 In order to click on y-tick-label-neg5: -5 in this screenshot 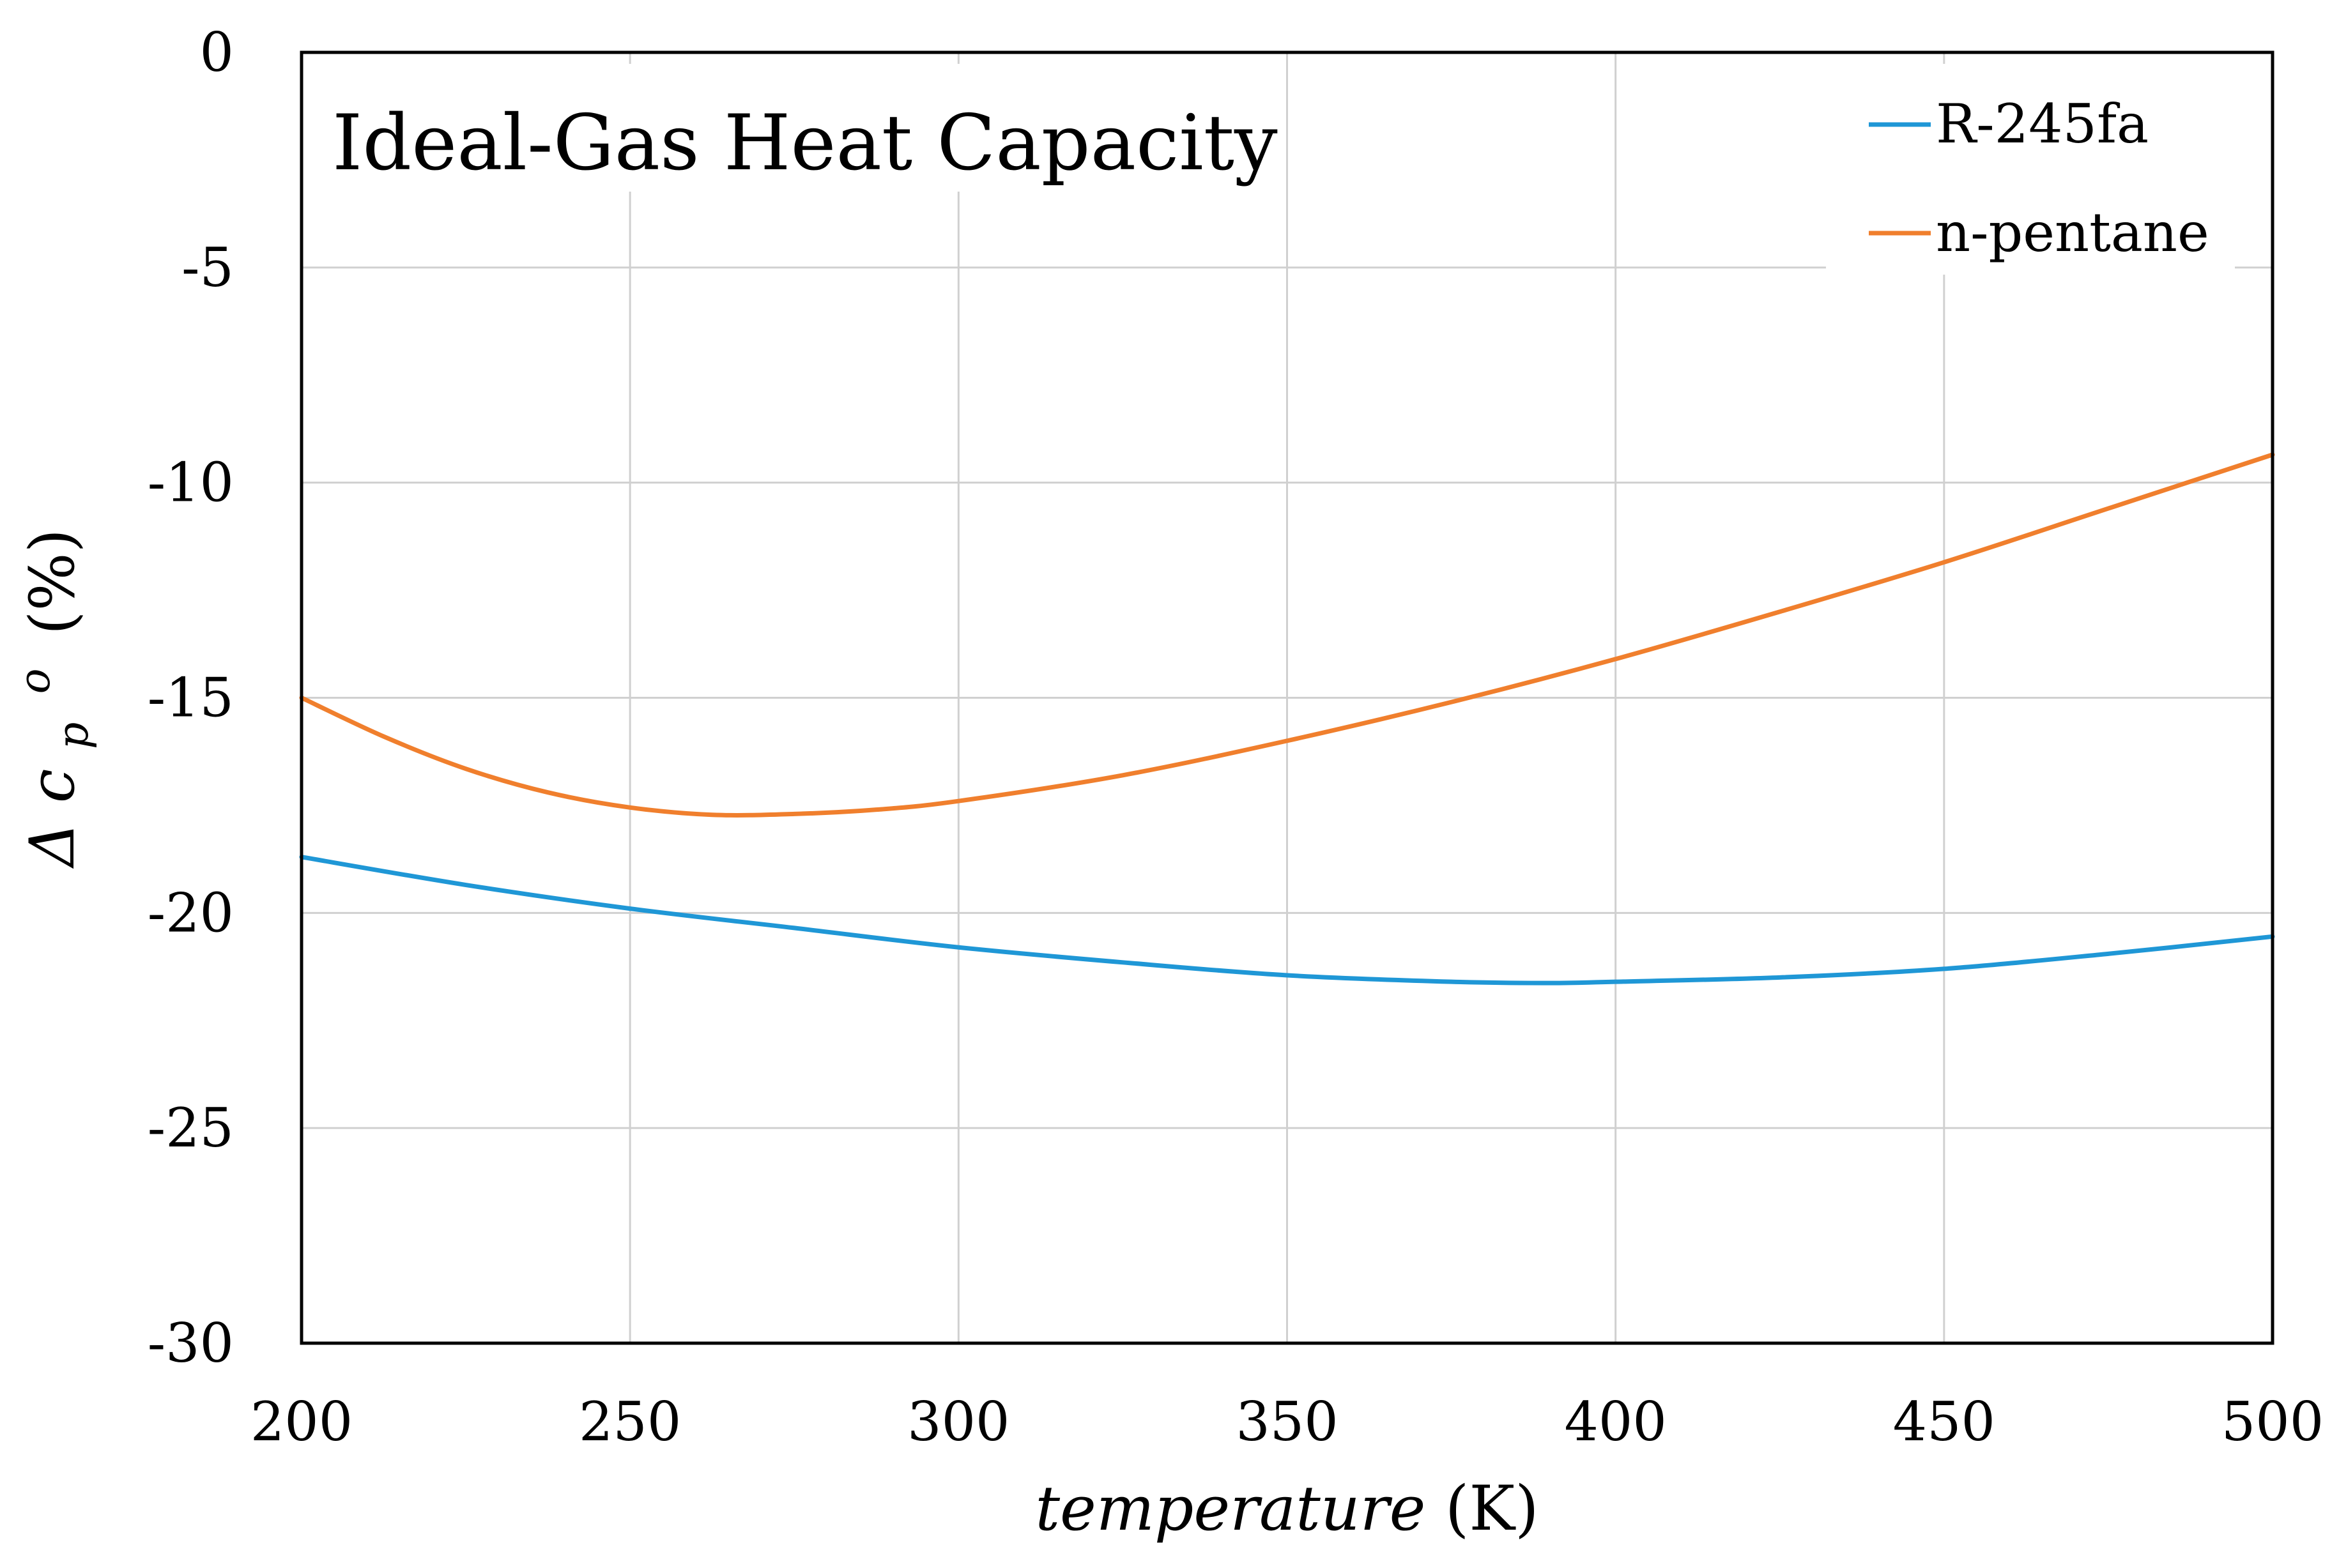, I will do `click(207, 267)`.